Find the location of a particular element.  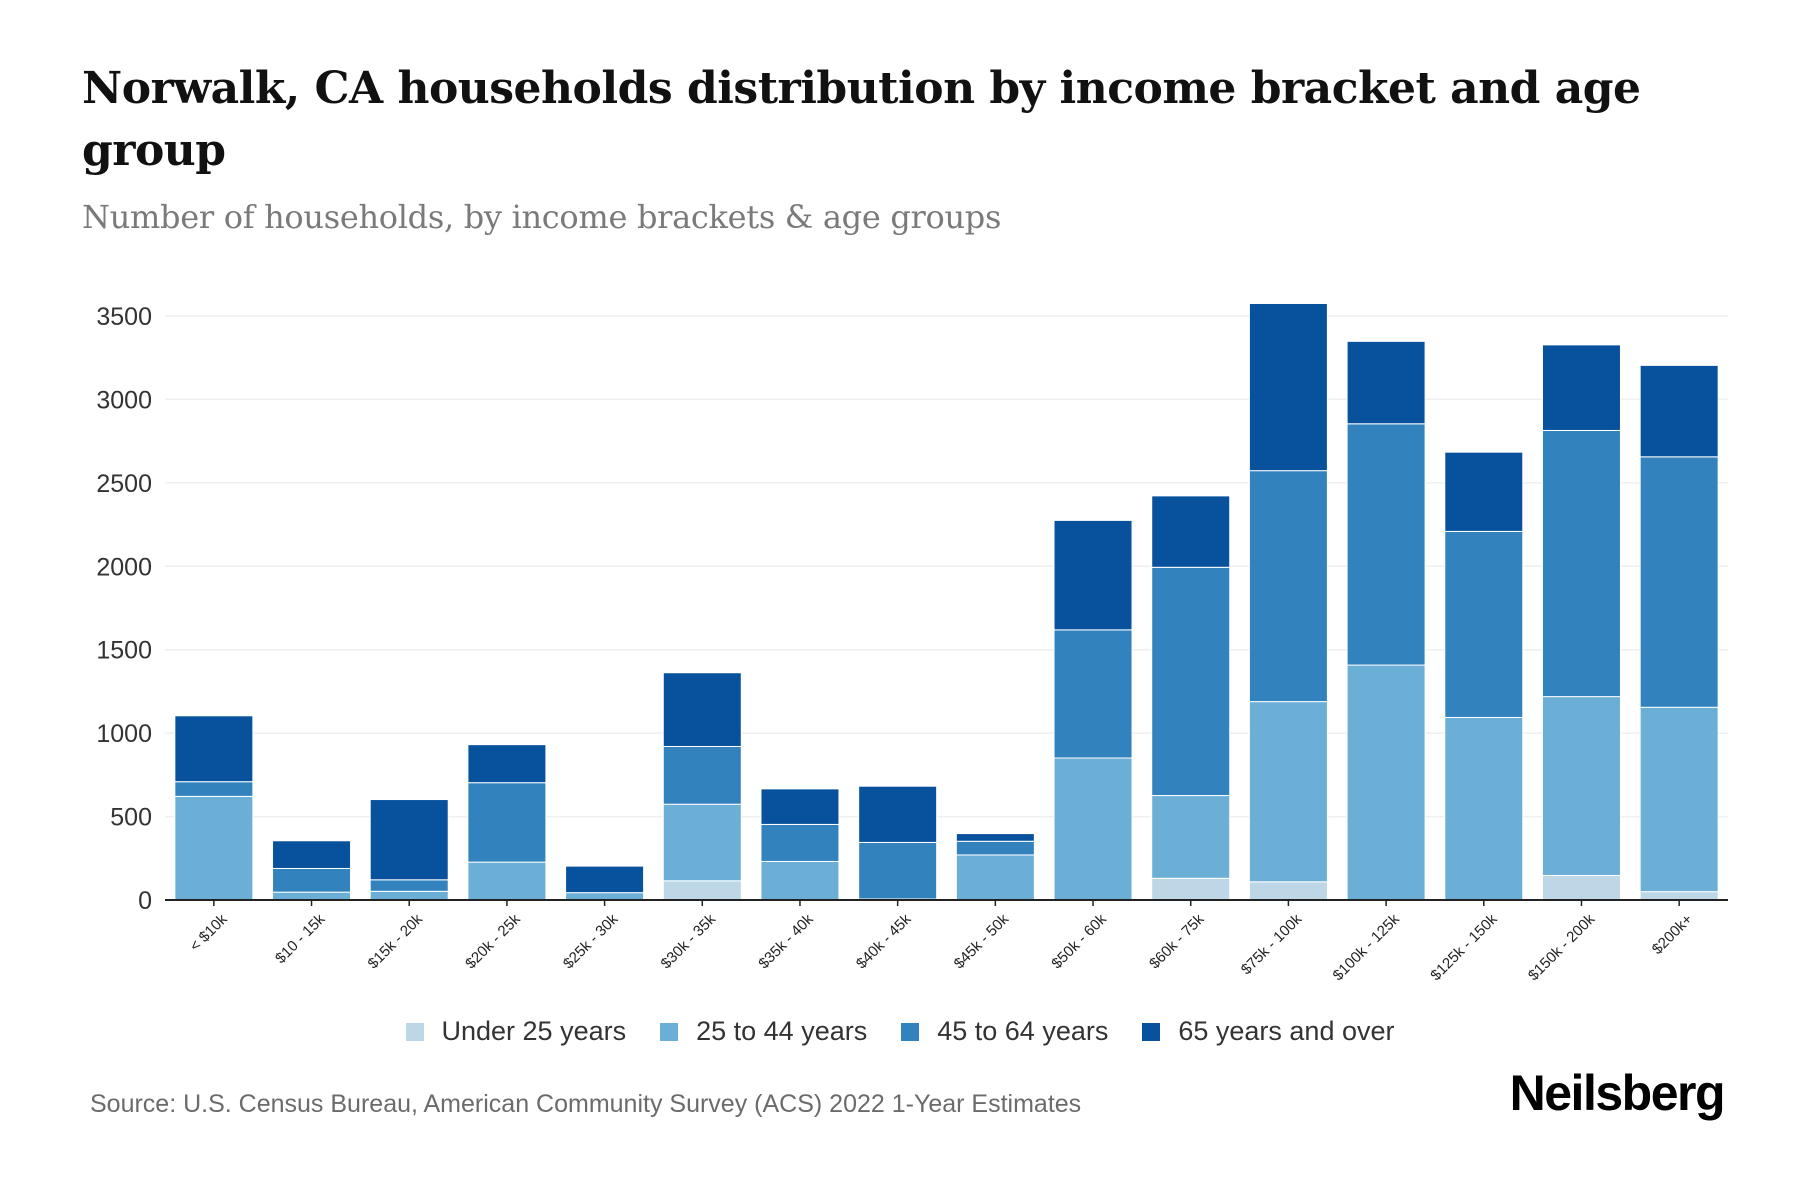

y-tick-label: 3000 is located at coordinates (124, 400).